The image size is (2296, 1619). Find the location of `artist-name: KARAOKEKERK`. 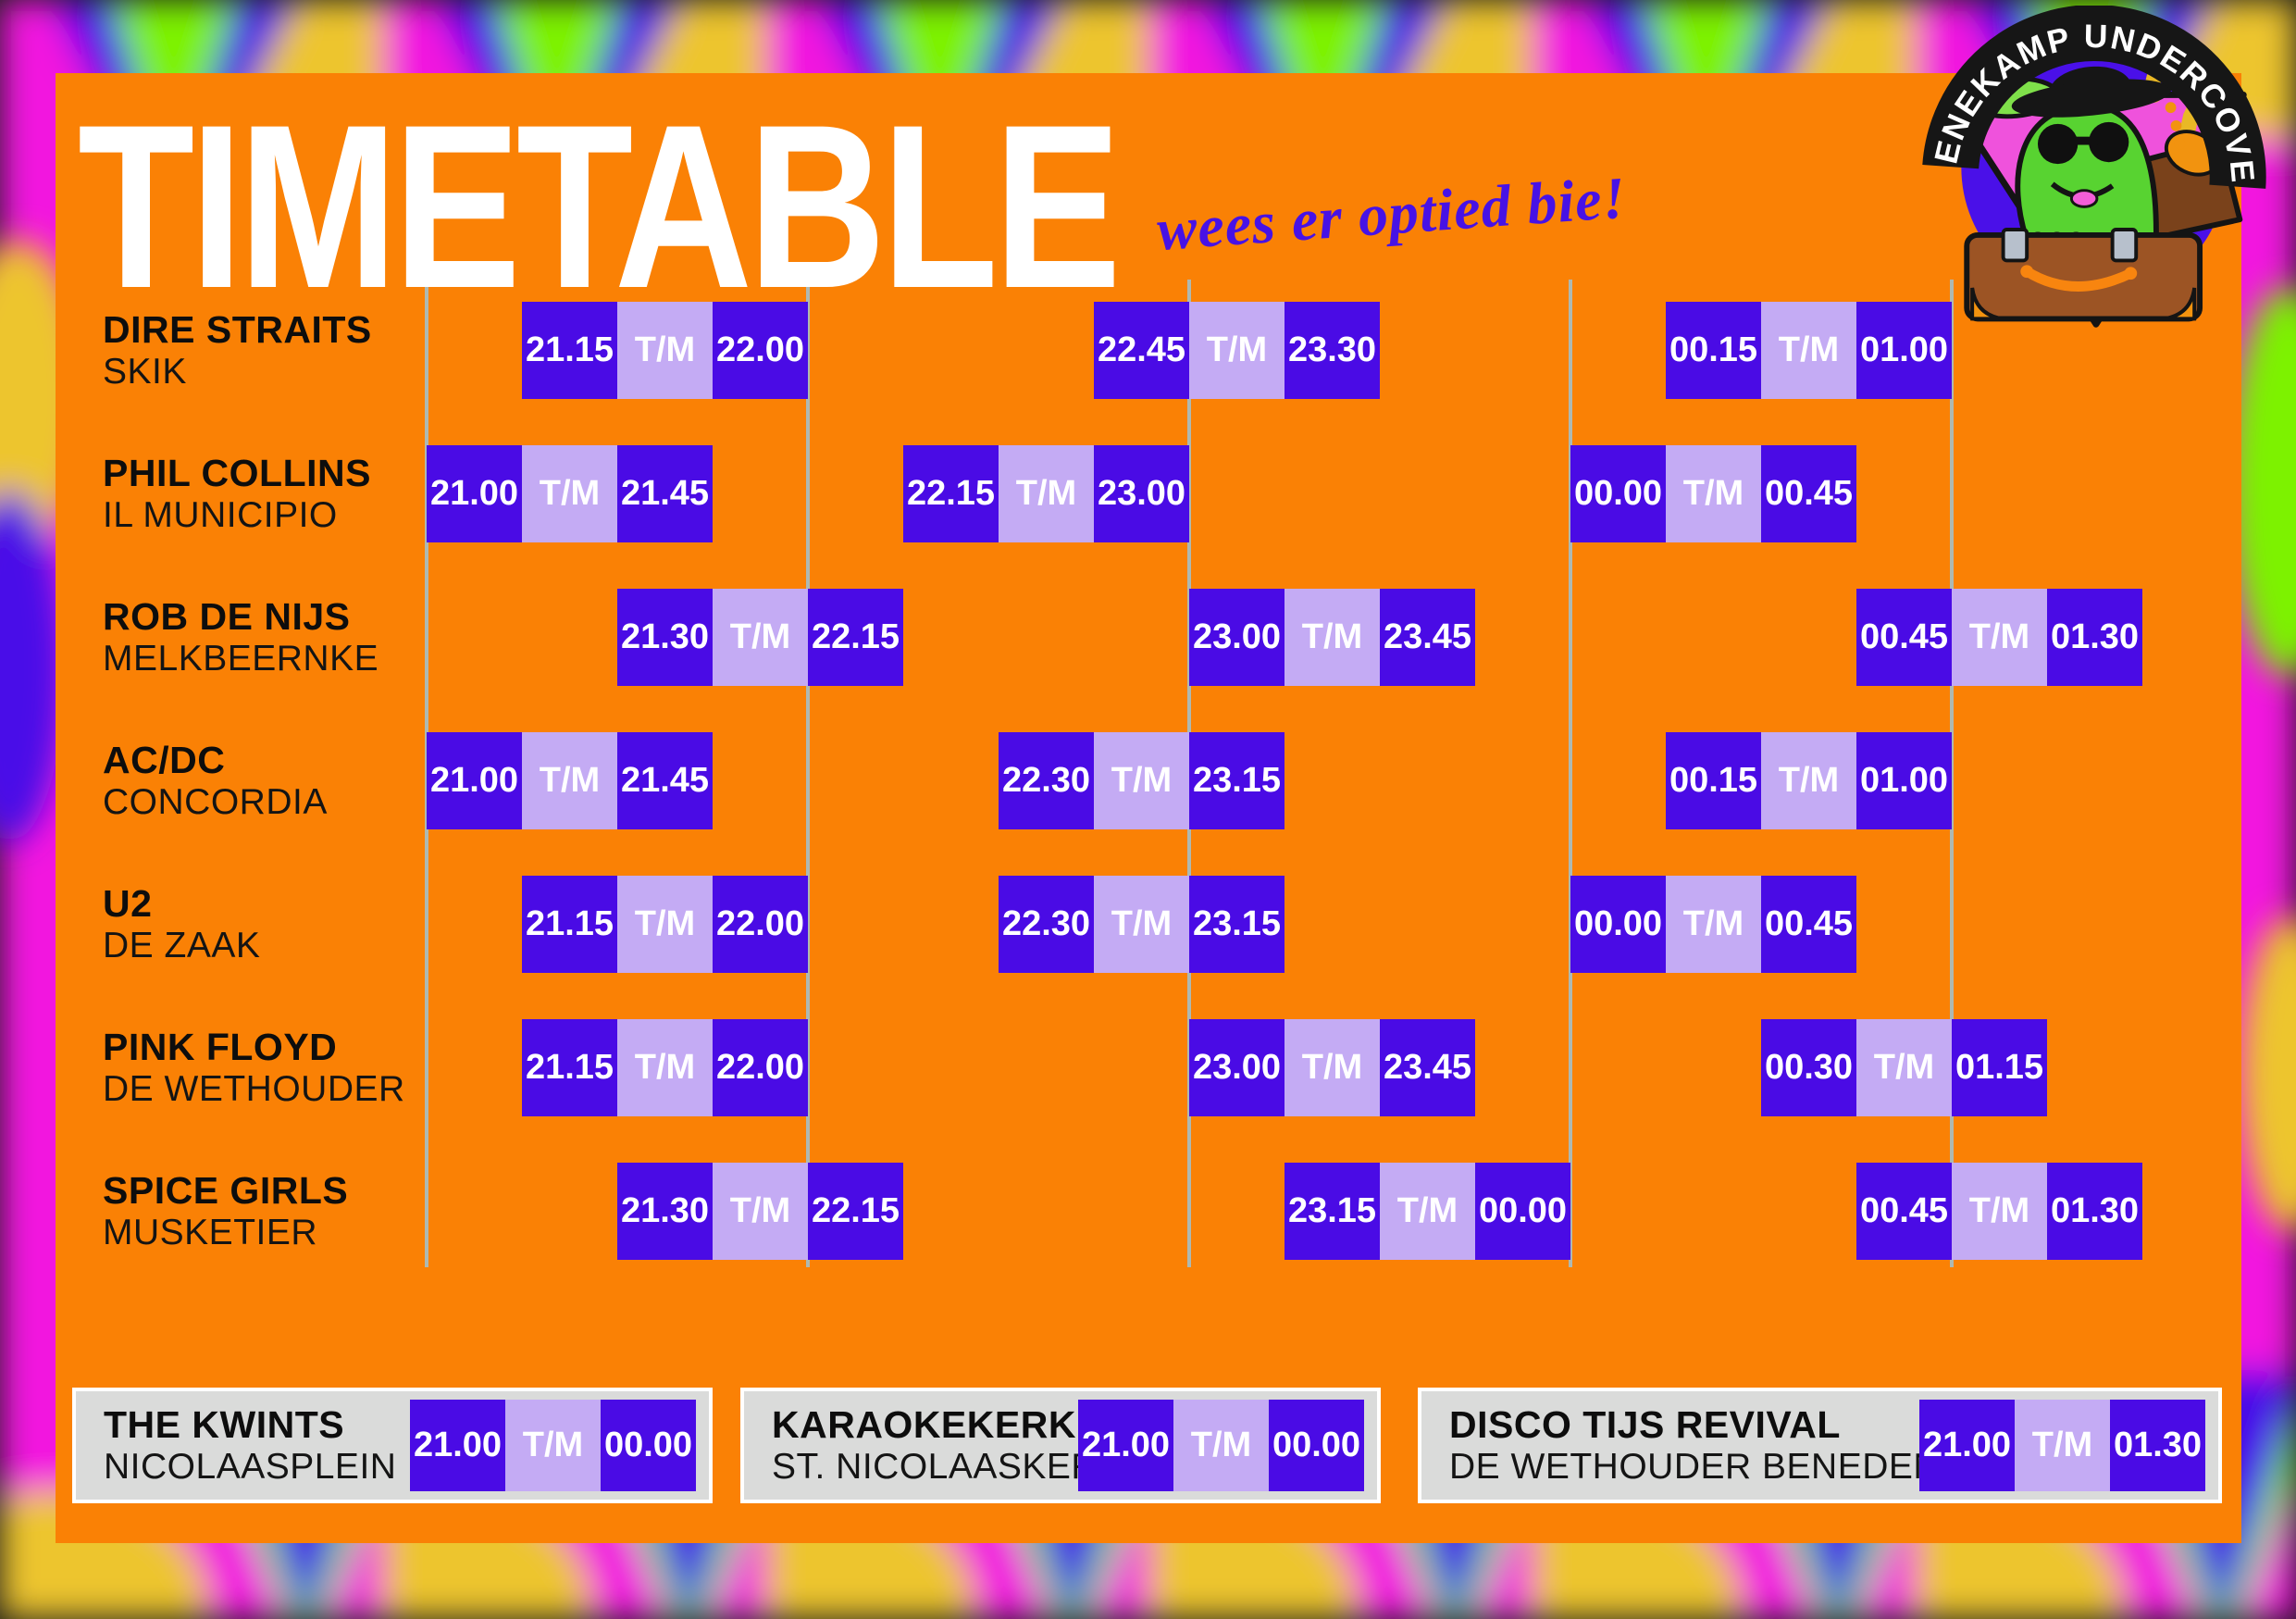

artist-name: KARAOKEKERK is located at coordinates (924, 1424).